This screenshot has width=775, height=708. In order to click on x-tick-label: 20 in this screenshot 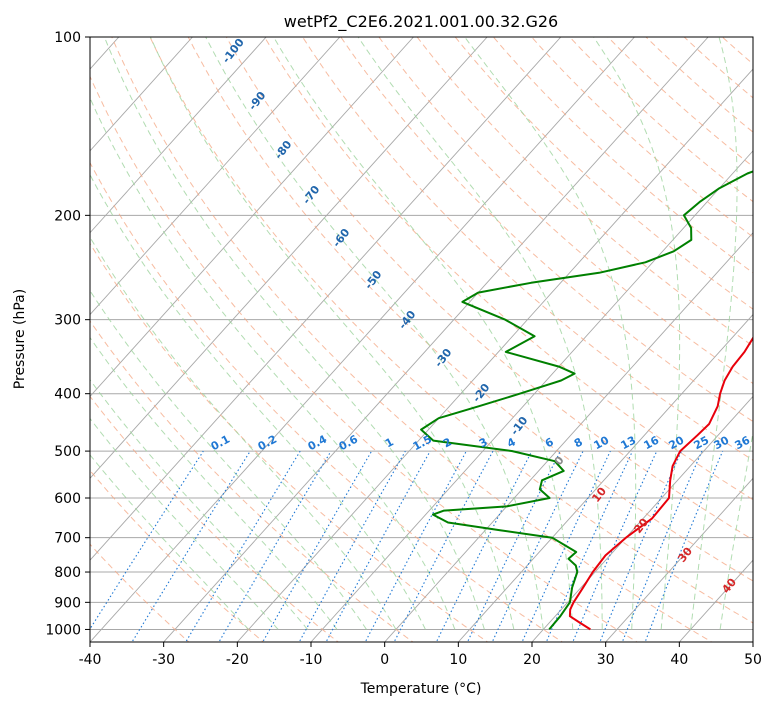, I will do `click(532, 660)`.